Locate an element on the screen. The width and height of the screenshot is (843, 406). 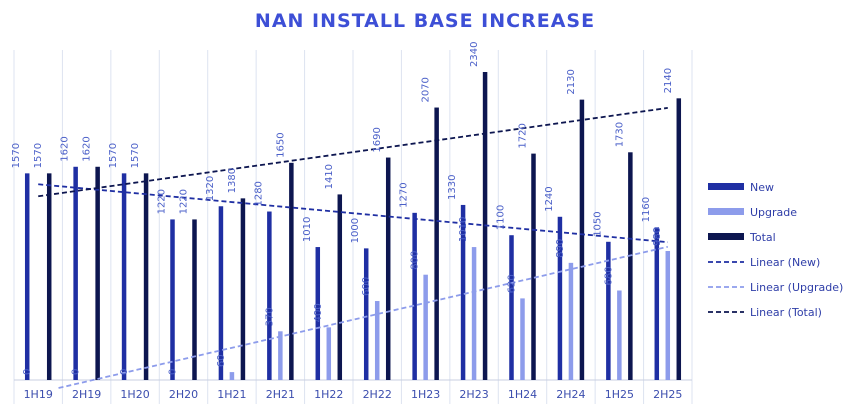
x-tick-label: 2H22 is located at coordinates (377, 394).